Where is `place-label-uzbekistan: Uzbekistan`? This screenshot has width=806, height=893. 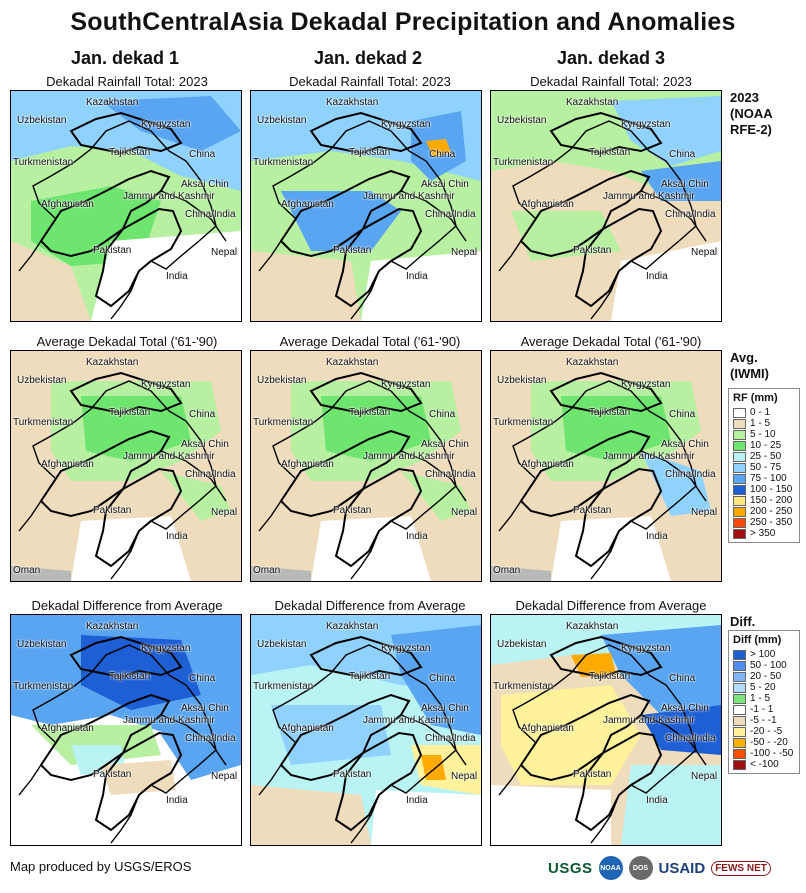 place-label-uzbekistan: Uzbekistan is located at coordinates (282, 120).